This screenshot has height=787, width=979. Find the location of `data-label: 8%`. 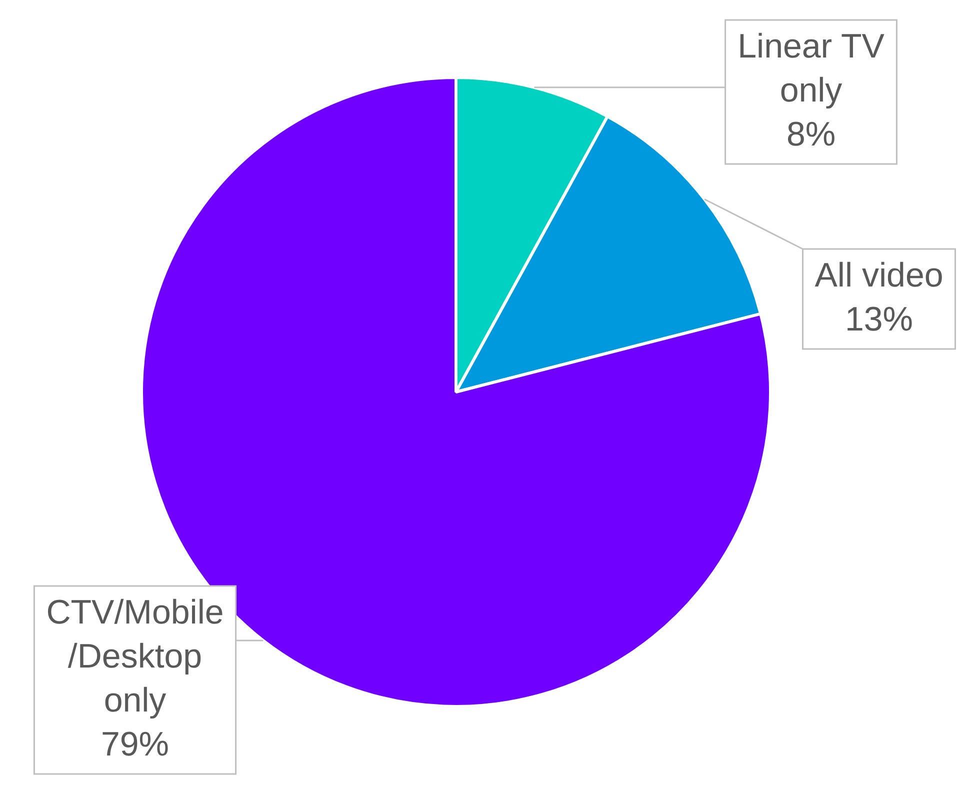

data-label: 8% is located at coordinates (811, 134).